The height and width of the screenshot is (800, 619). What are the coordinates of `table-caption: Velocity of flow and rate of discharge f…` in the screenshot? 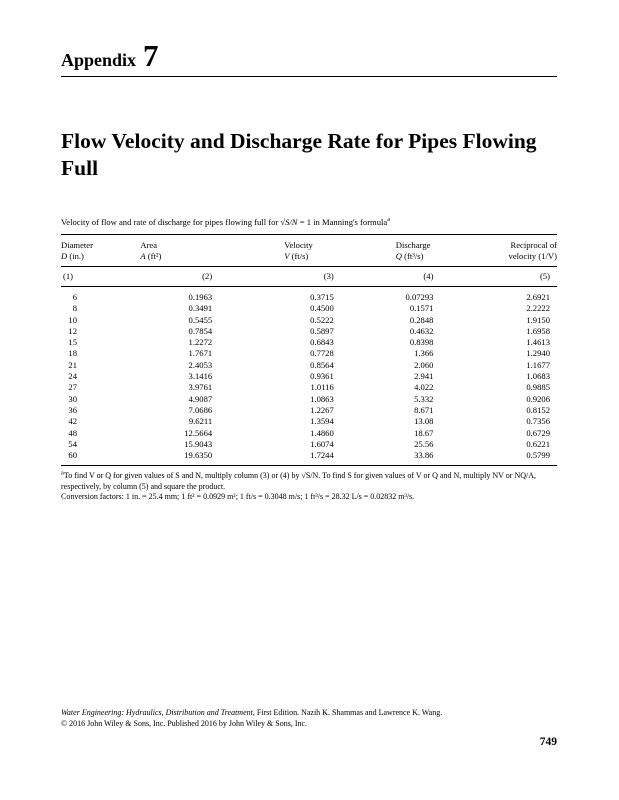 It's located at (309, 222).